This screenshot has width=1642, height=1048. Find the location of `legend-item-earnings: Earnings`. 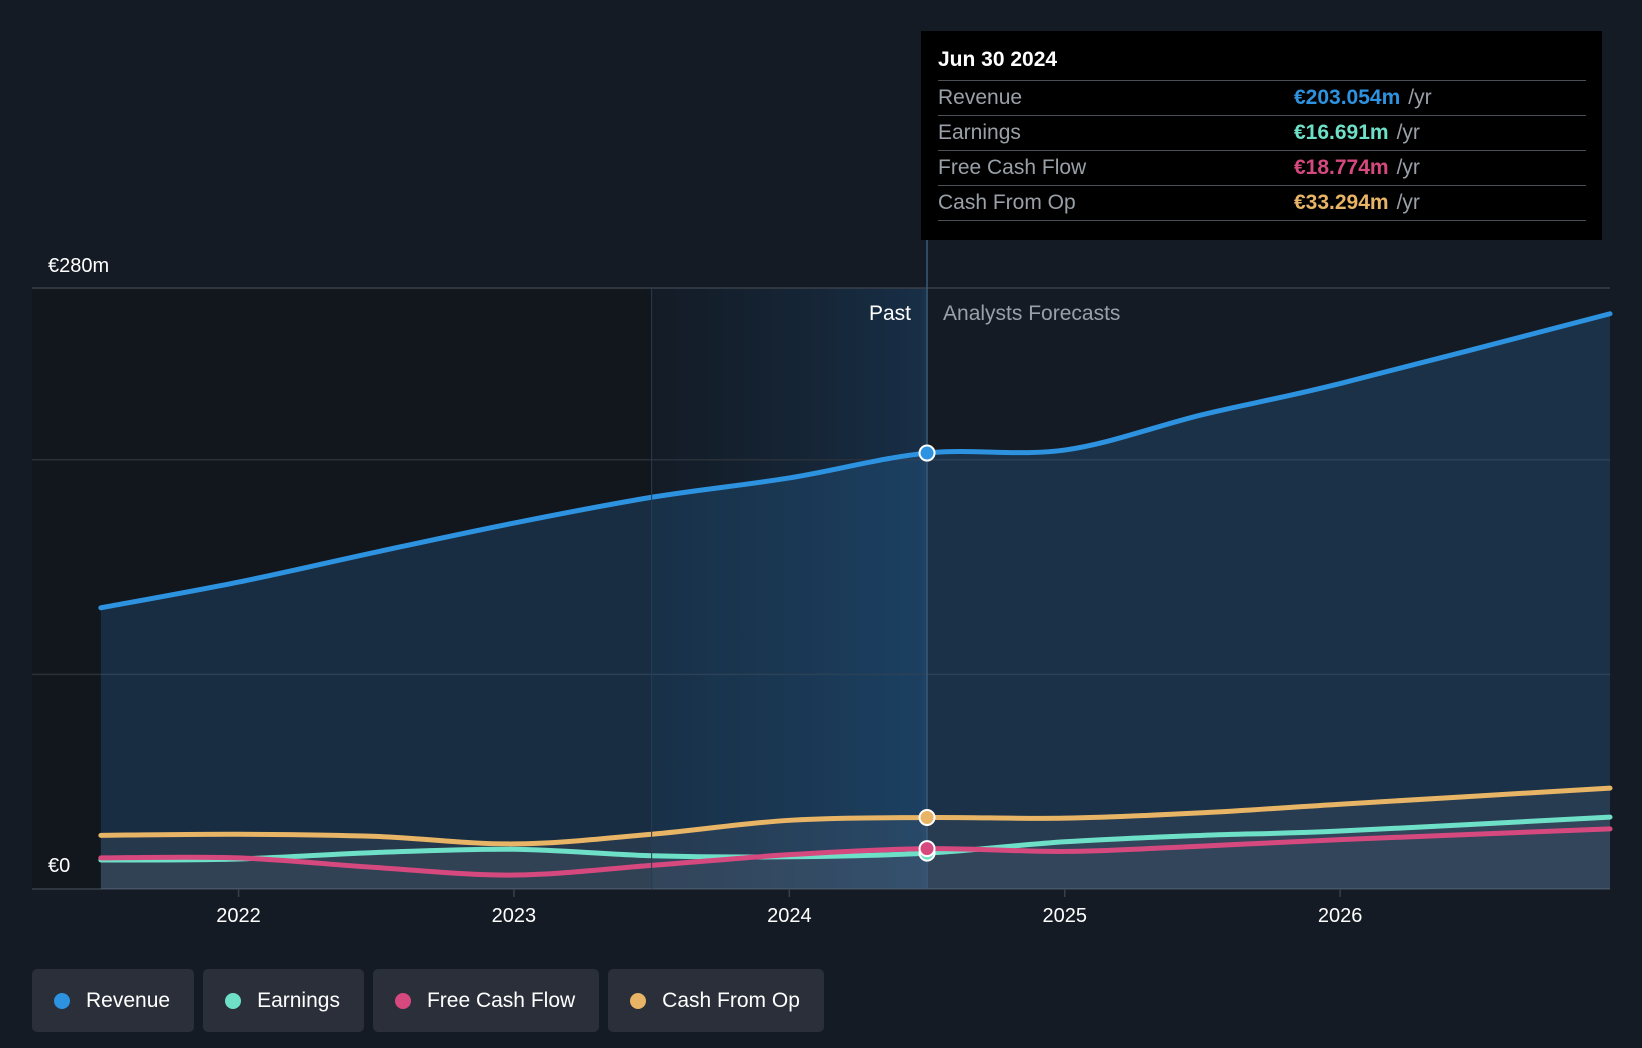

legend-item-earnings: Earnings is located at coordinates (283, 1000).